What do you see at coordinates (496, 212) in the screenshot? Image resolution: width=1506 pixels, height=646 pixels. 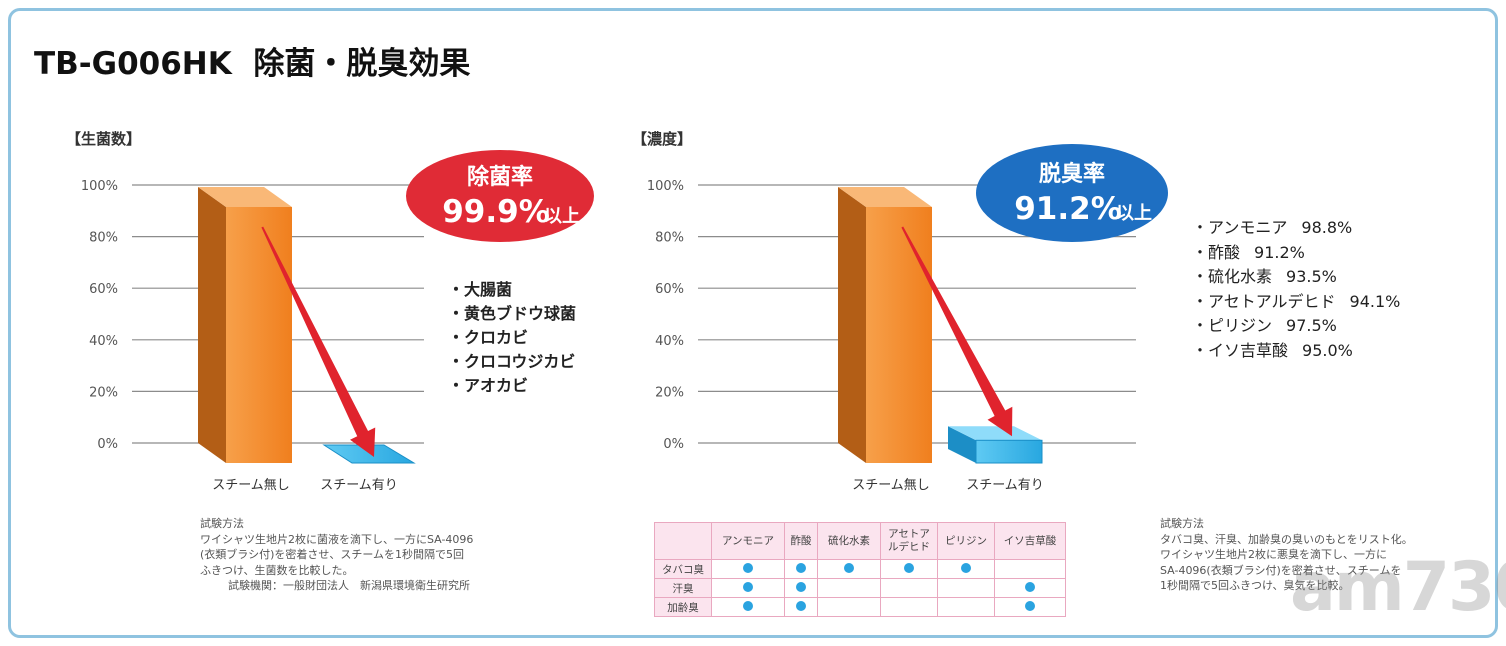 I see `badge-value: 99.9%` at bounding box center [496, 212].